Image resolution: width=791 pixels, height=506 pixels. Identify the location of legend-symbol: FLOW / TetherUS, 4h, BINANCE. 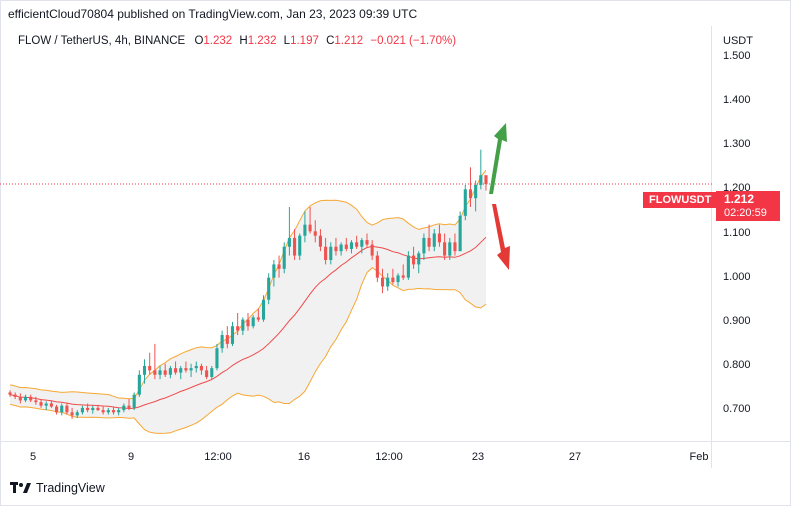
(102, 41).